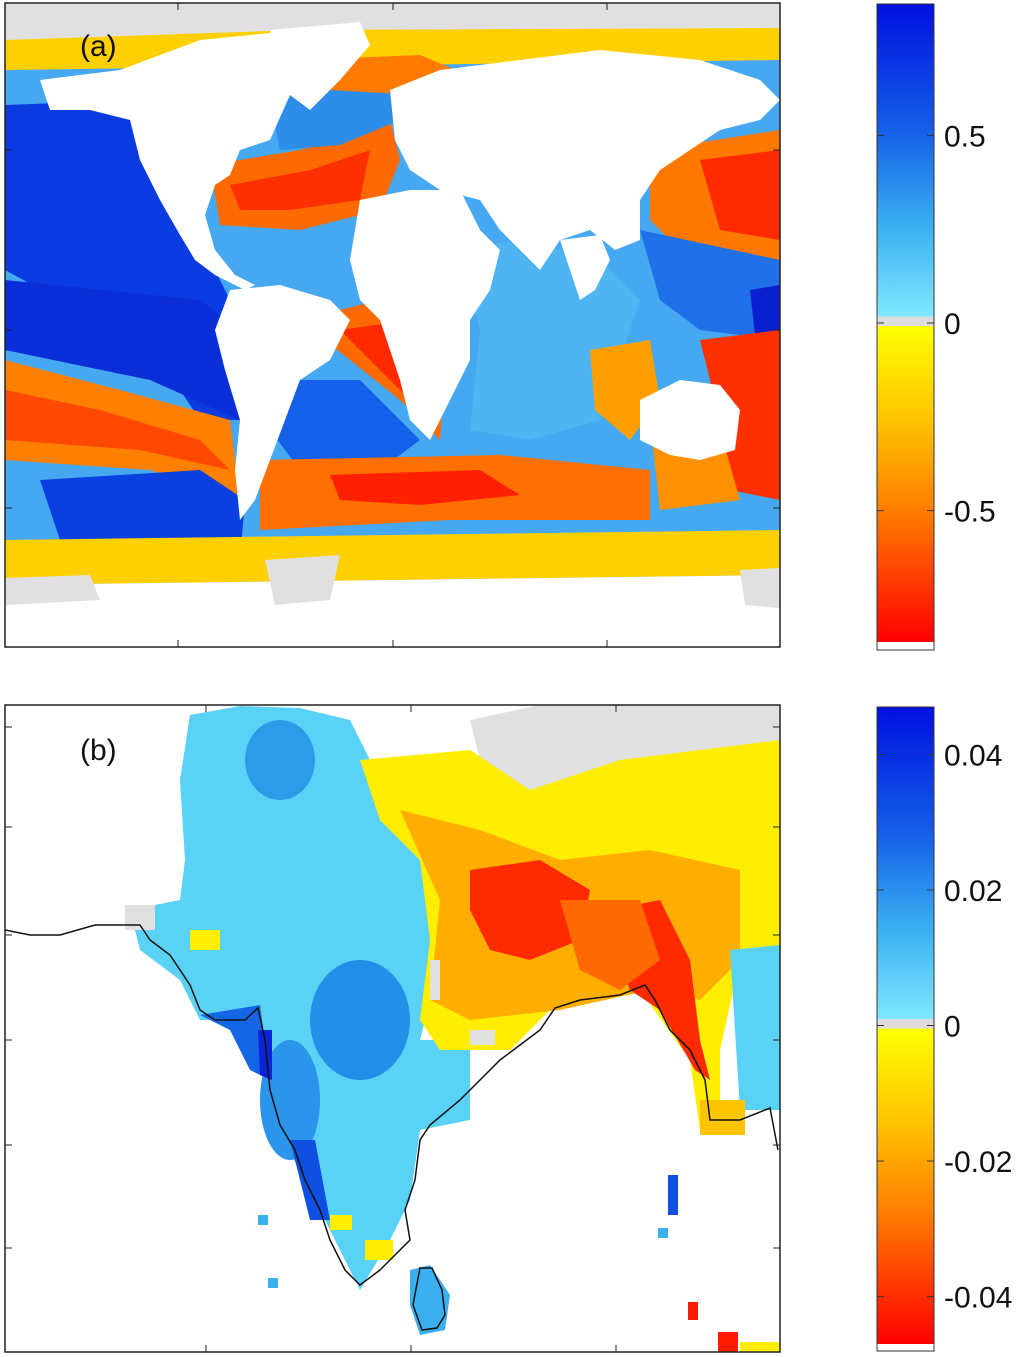 The height and width of the screenshot is (1357, 1020). I want to click on central-blue, so click(360, 1020).